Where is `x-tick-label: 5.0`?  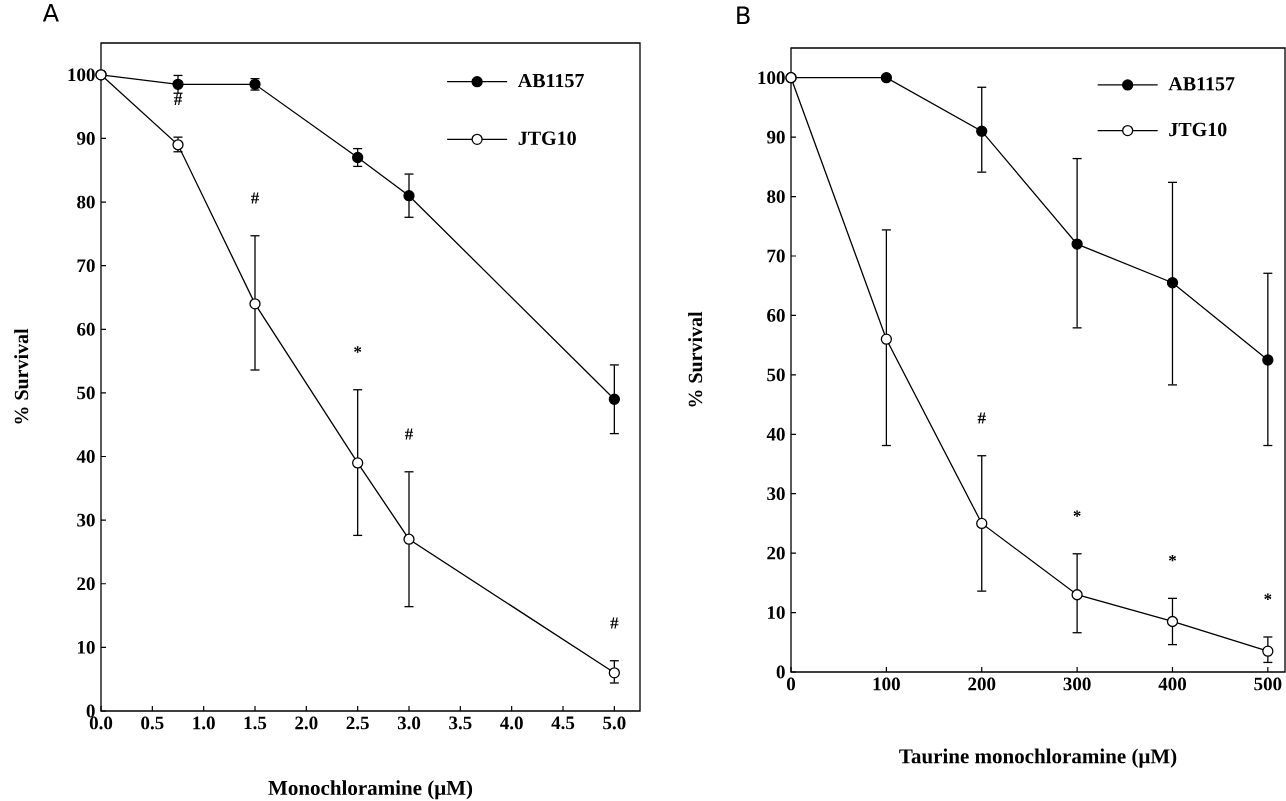 x-tick-label: 5.0 is located at coordinates (614, 723).